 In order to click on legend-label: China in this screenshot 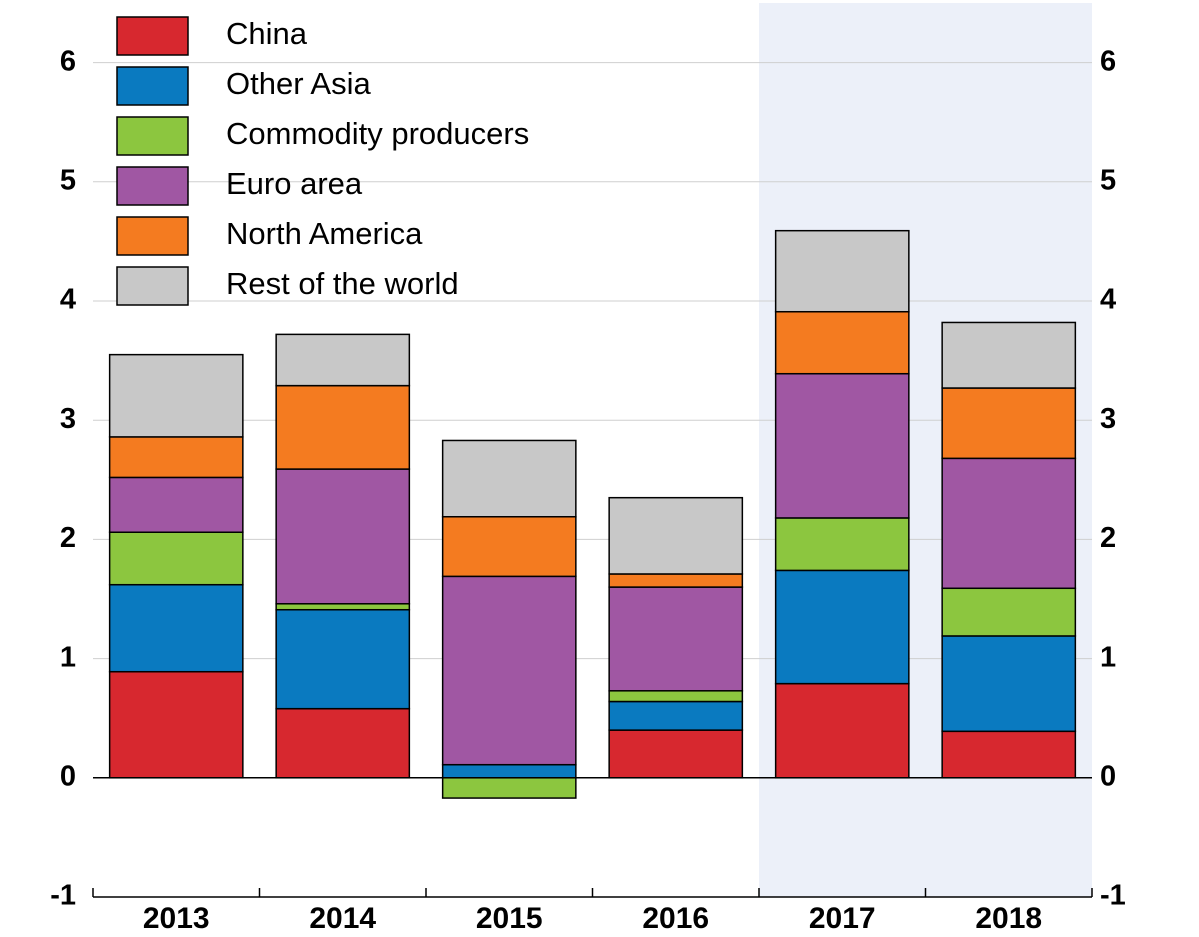, I will do `click(267, 33)`.